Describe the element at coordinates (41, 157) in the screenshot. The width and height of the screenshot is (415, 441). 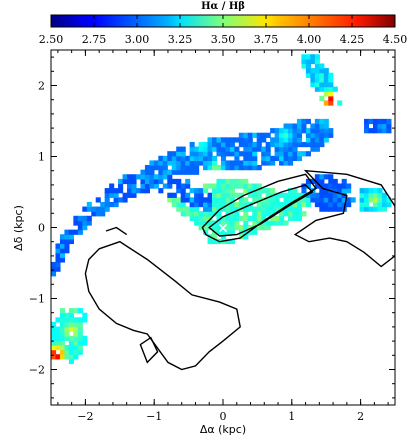
I see `y-tick-label: 1` at that location.